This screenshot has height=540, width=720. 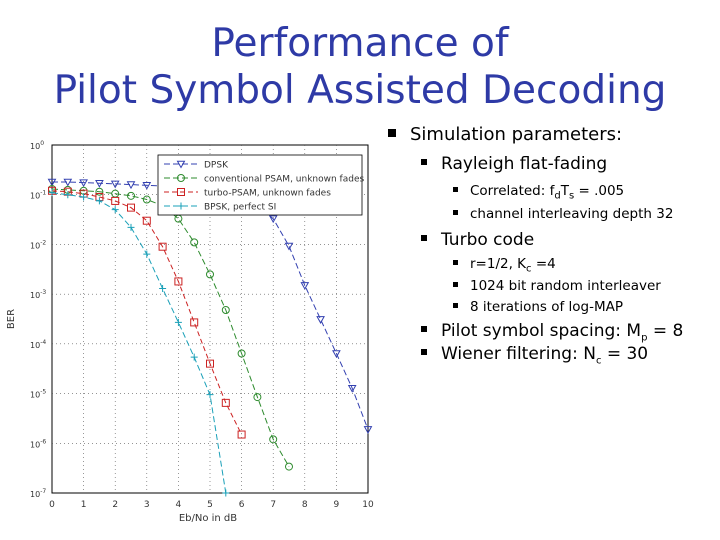 What do you see at coordinates (514, 164) in the screenshot?
I see `bullet-rayleigh: Rayleigh flat-fading` at bounding box center [514, 164].